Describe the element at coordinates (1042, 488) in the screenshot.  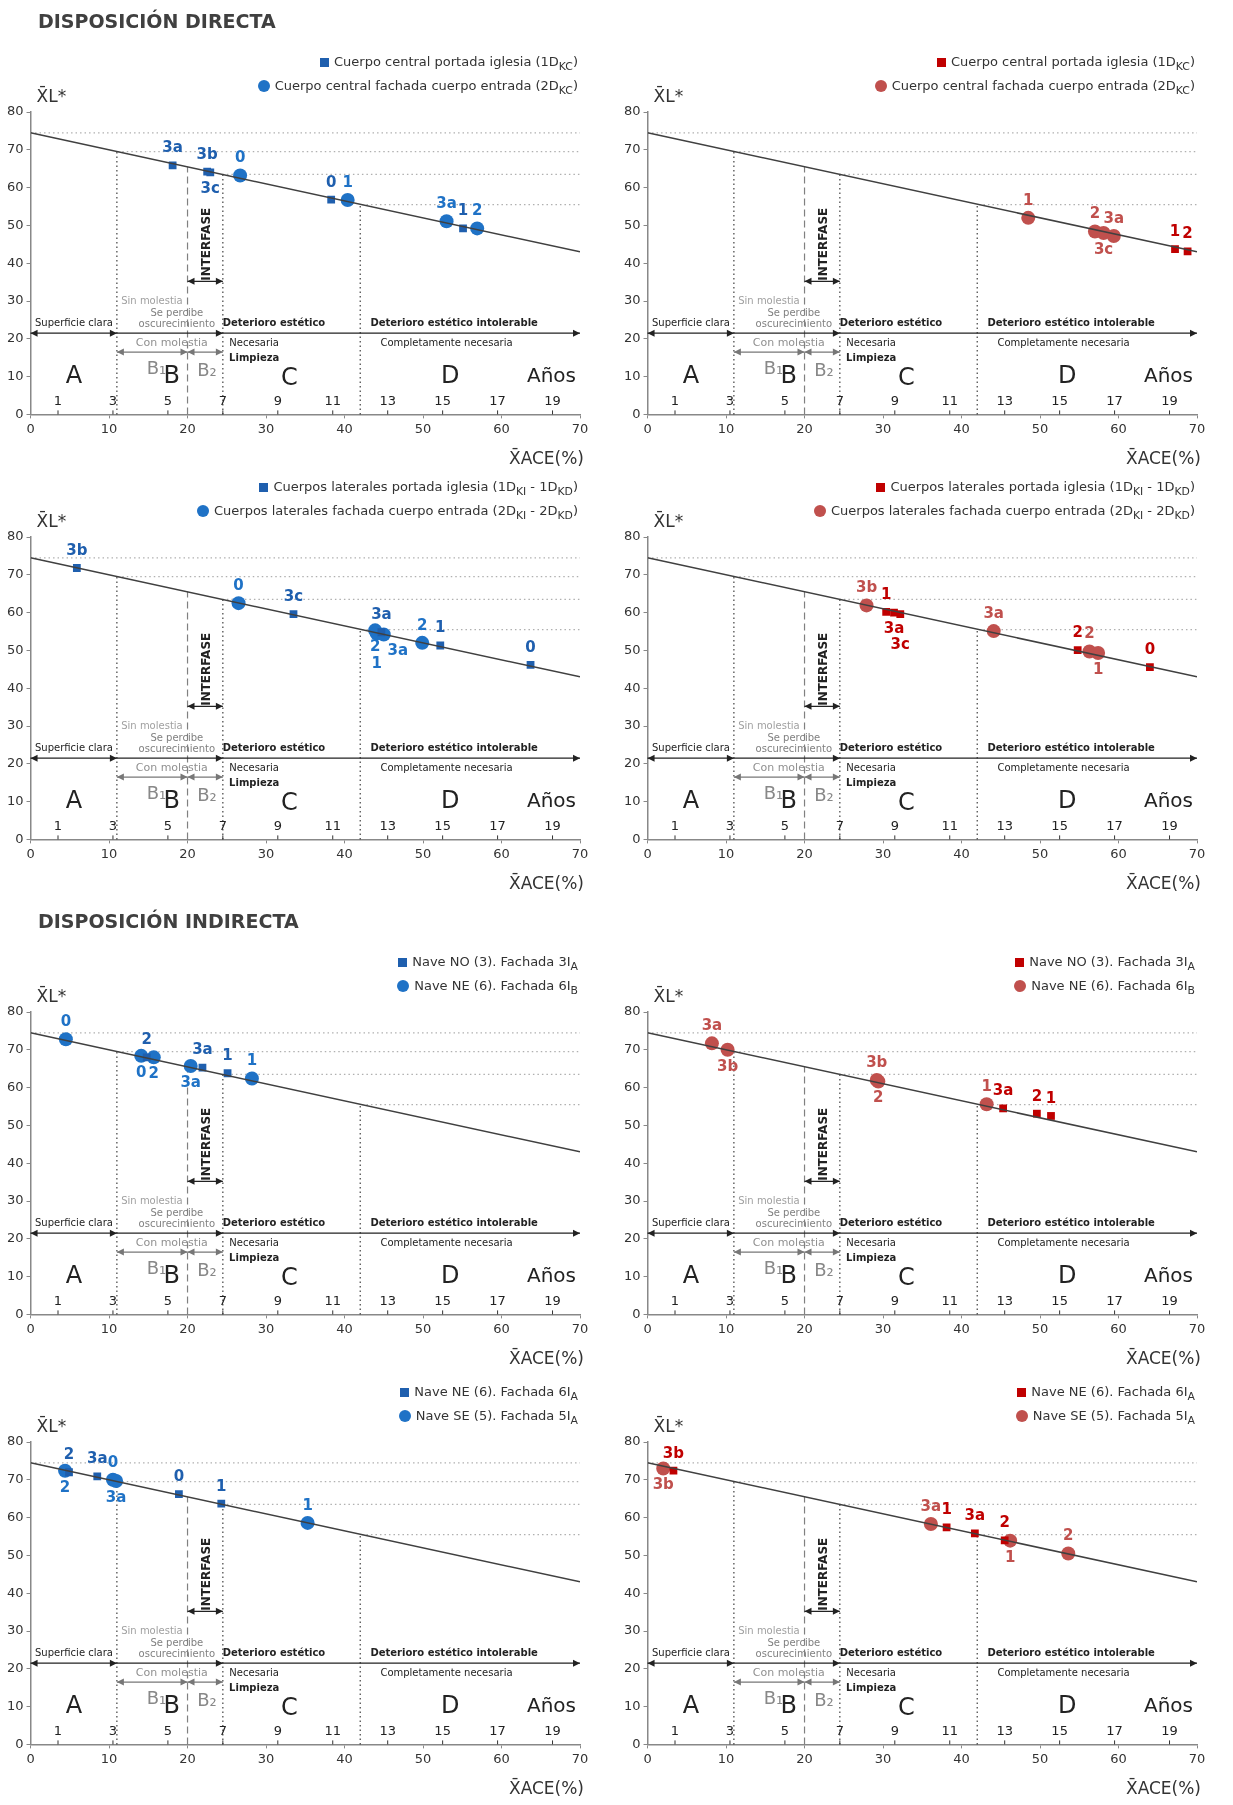
I see `legend-label: Cuerpos laterales portada iglesia (1D$_{KI}$ - 1D$_{KD}$)` at that location.